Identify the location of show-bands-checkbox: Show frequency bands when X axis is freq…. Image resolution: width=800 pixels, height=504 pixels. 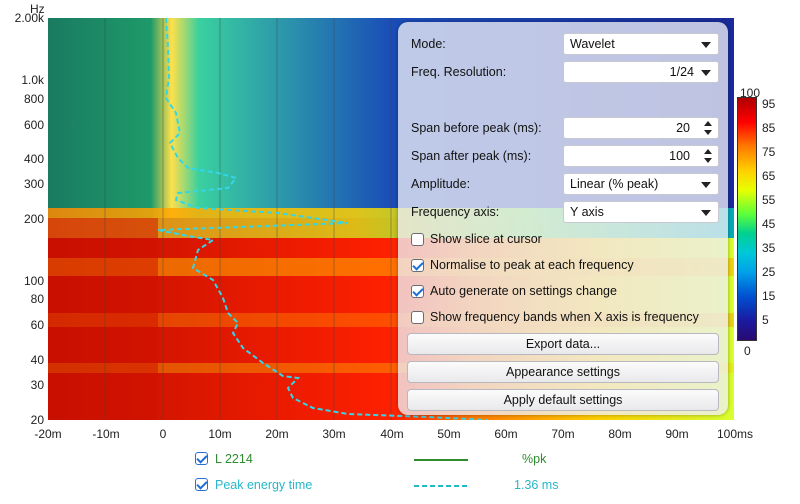
(555, 317).